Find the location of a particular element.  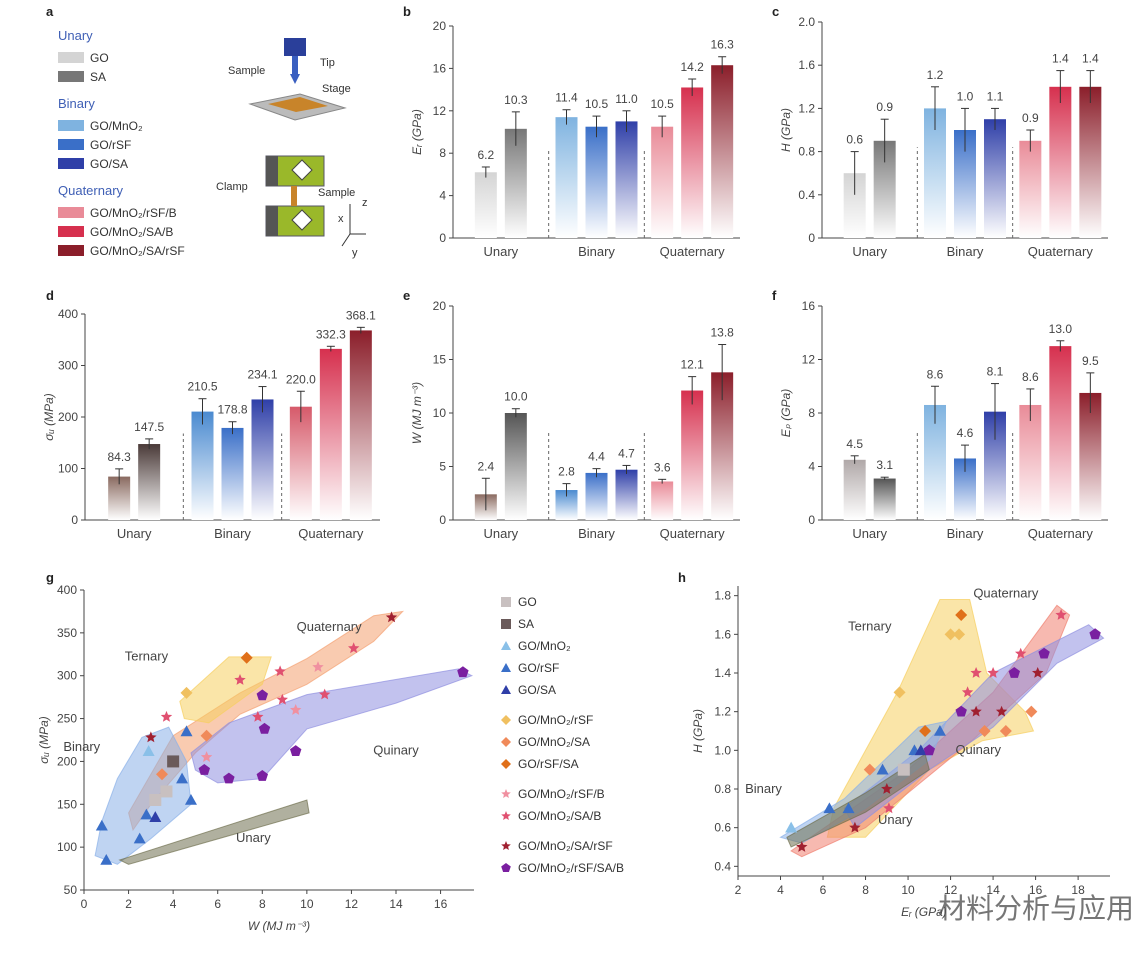

panel-label-d: d is located at coordinates (50, 295).